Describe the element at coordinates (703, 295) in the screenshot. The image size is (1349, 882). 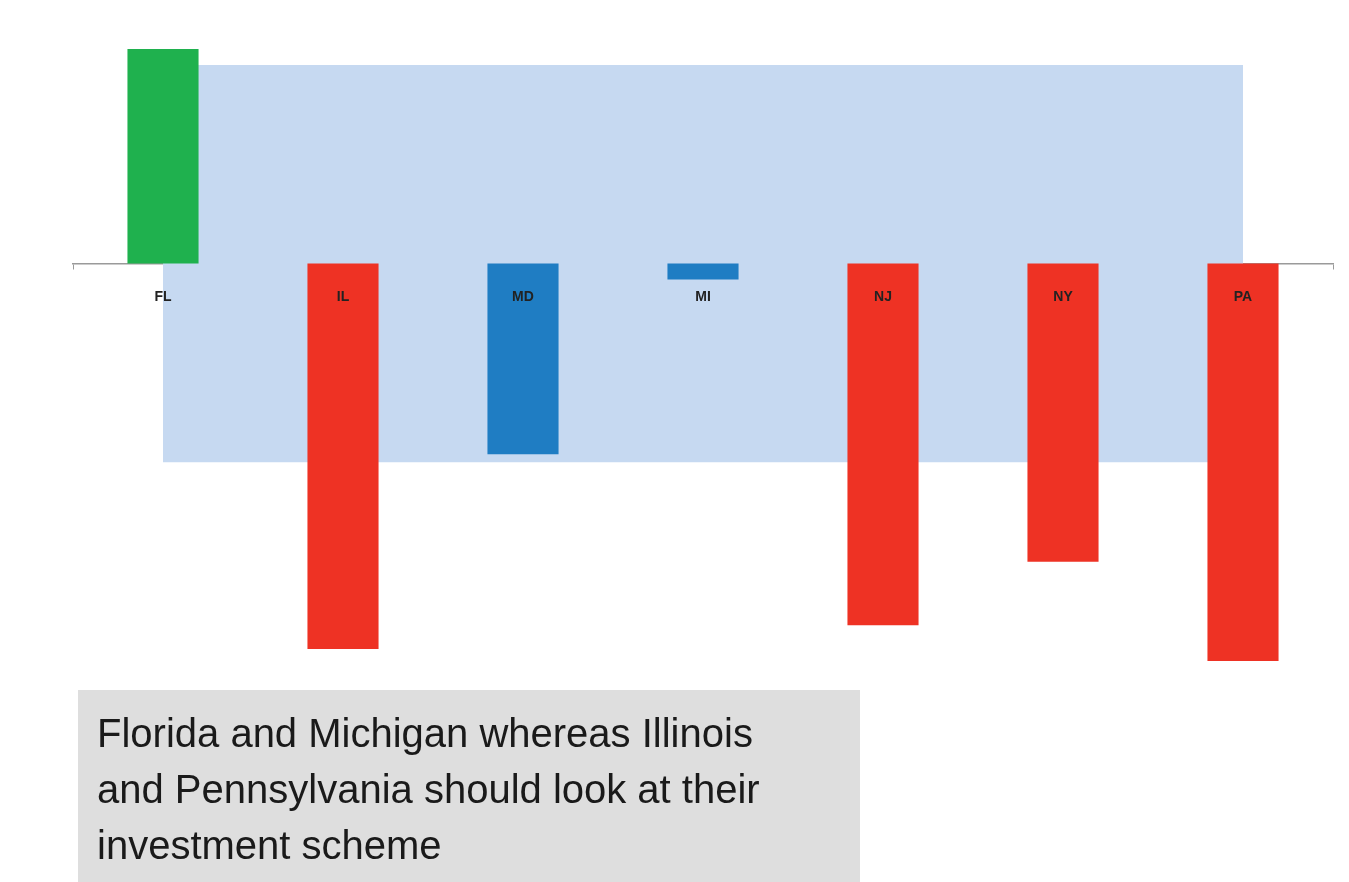
I see `x-tick-label: MI` at that location.